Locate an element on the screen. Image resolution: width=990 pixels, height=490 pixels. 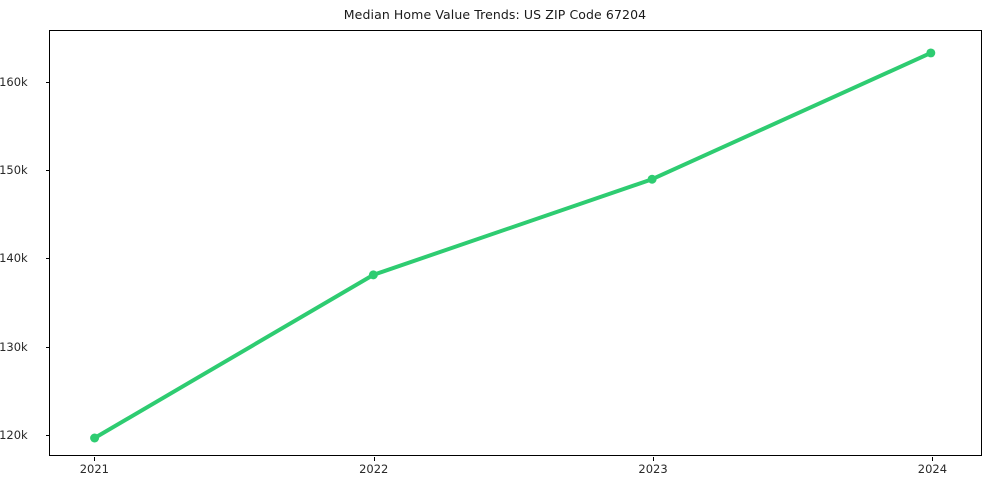
y-tick-label: $120k is located at coordinates (14, 434).